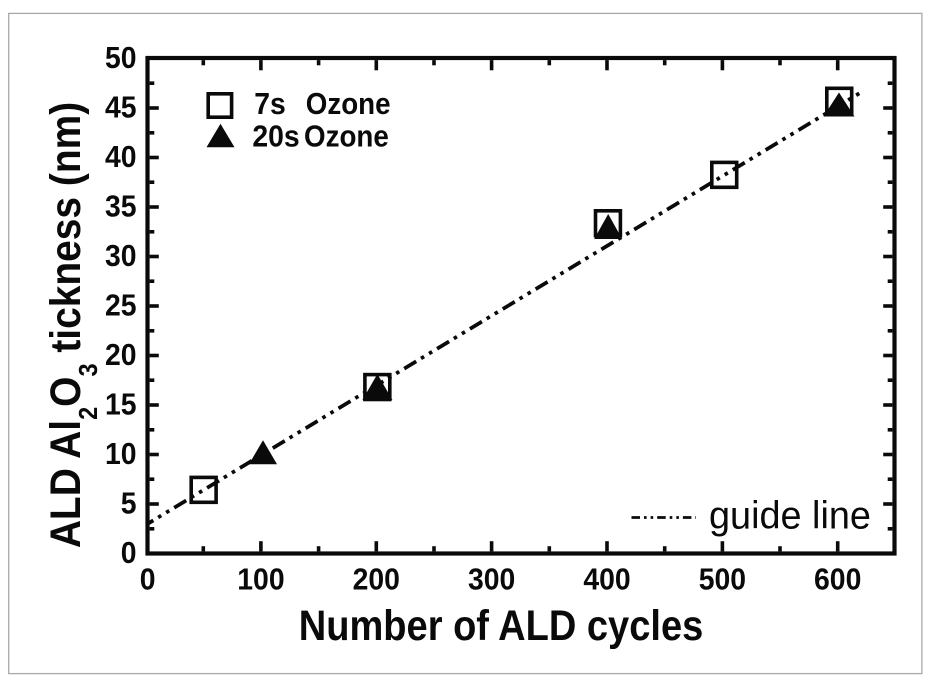 The height and width of the screenshot is (689, 930). I want to click on svg-text: 7s, so click(270, 104).